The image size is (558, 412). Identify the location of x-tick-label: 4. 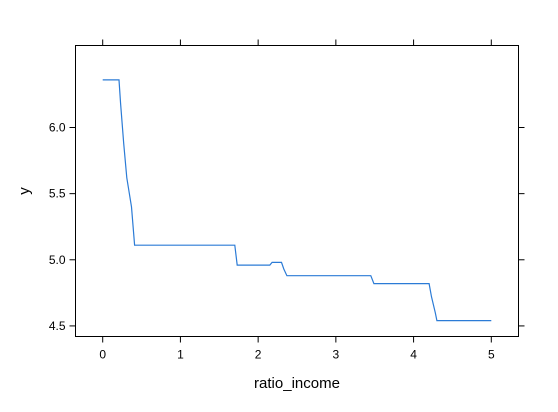
(413, 355).